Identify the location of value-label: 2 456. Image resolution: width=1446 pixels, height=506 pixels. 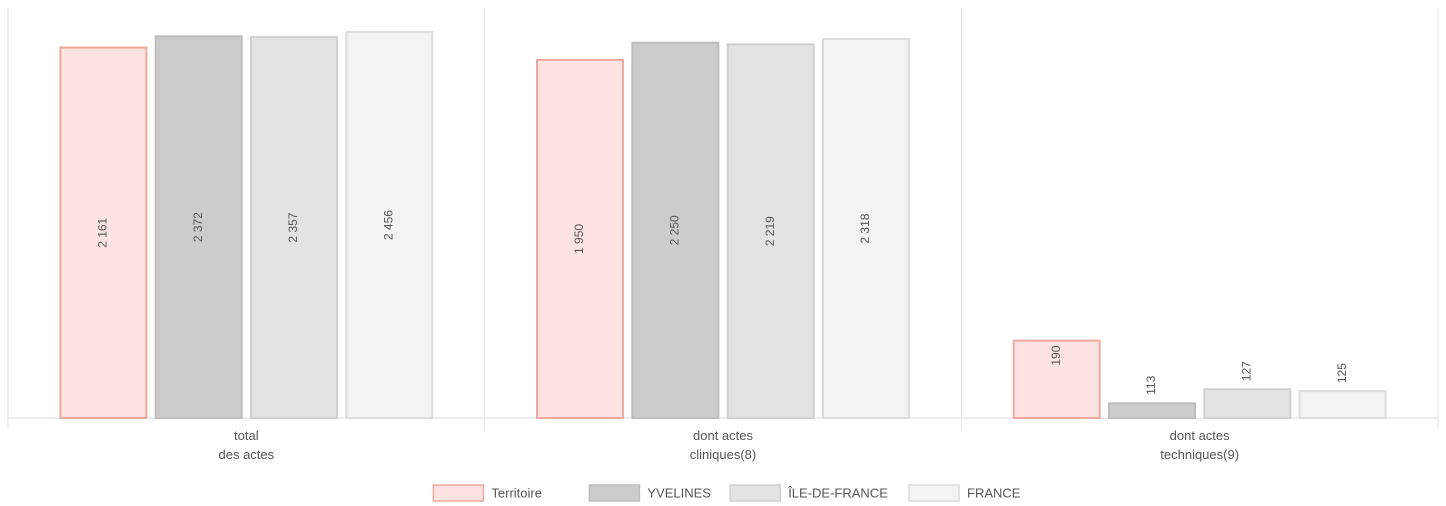
(388, 225).